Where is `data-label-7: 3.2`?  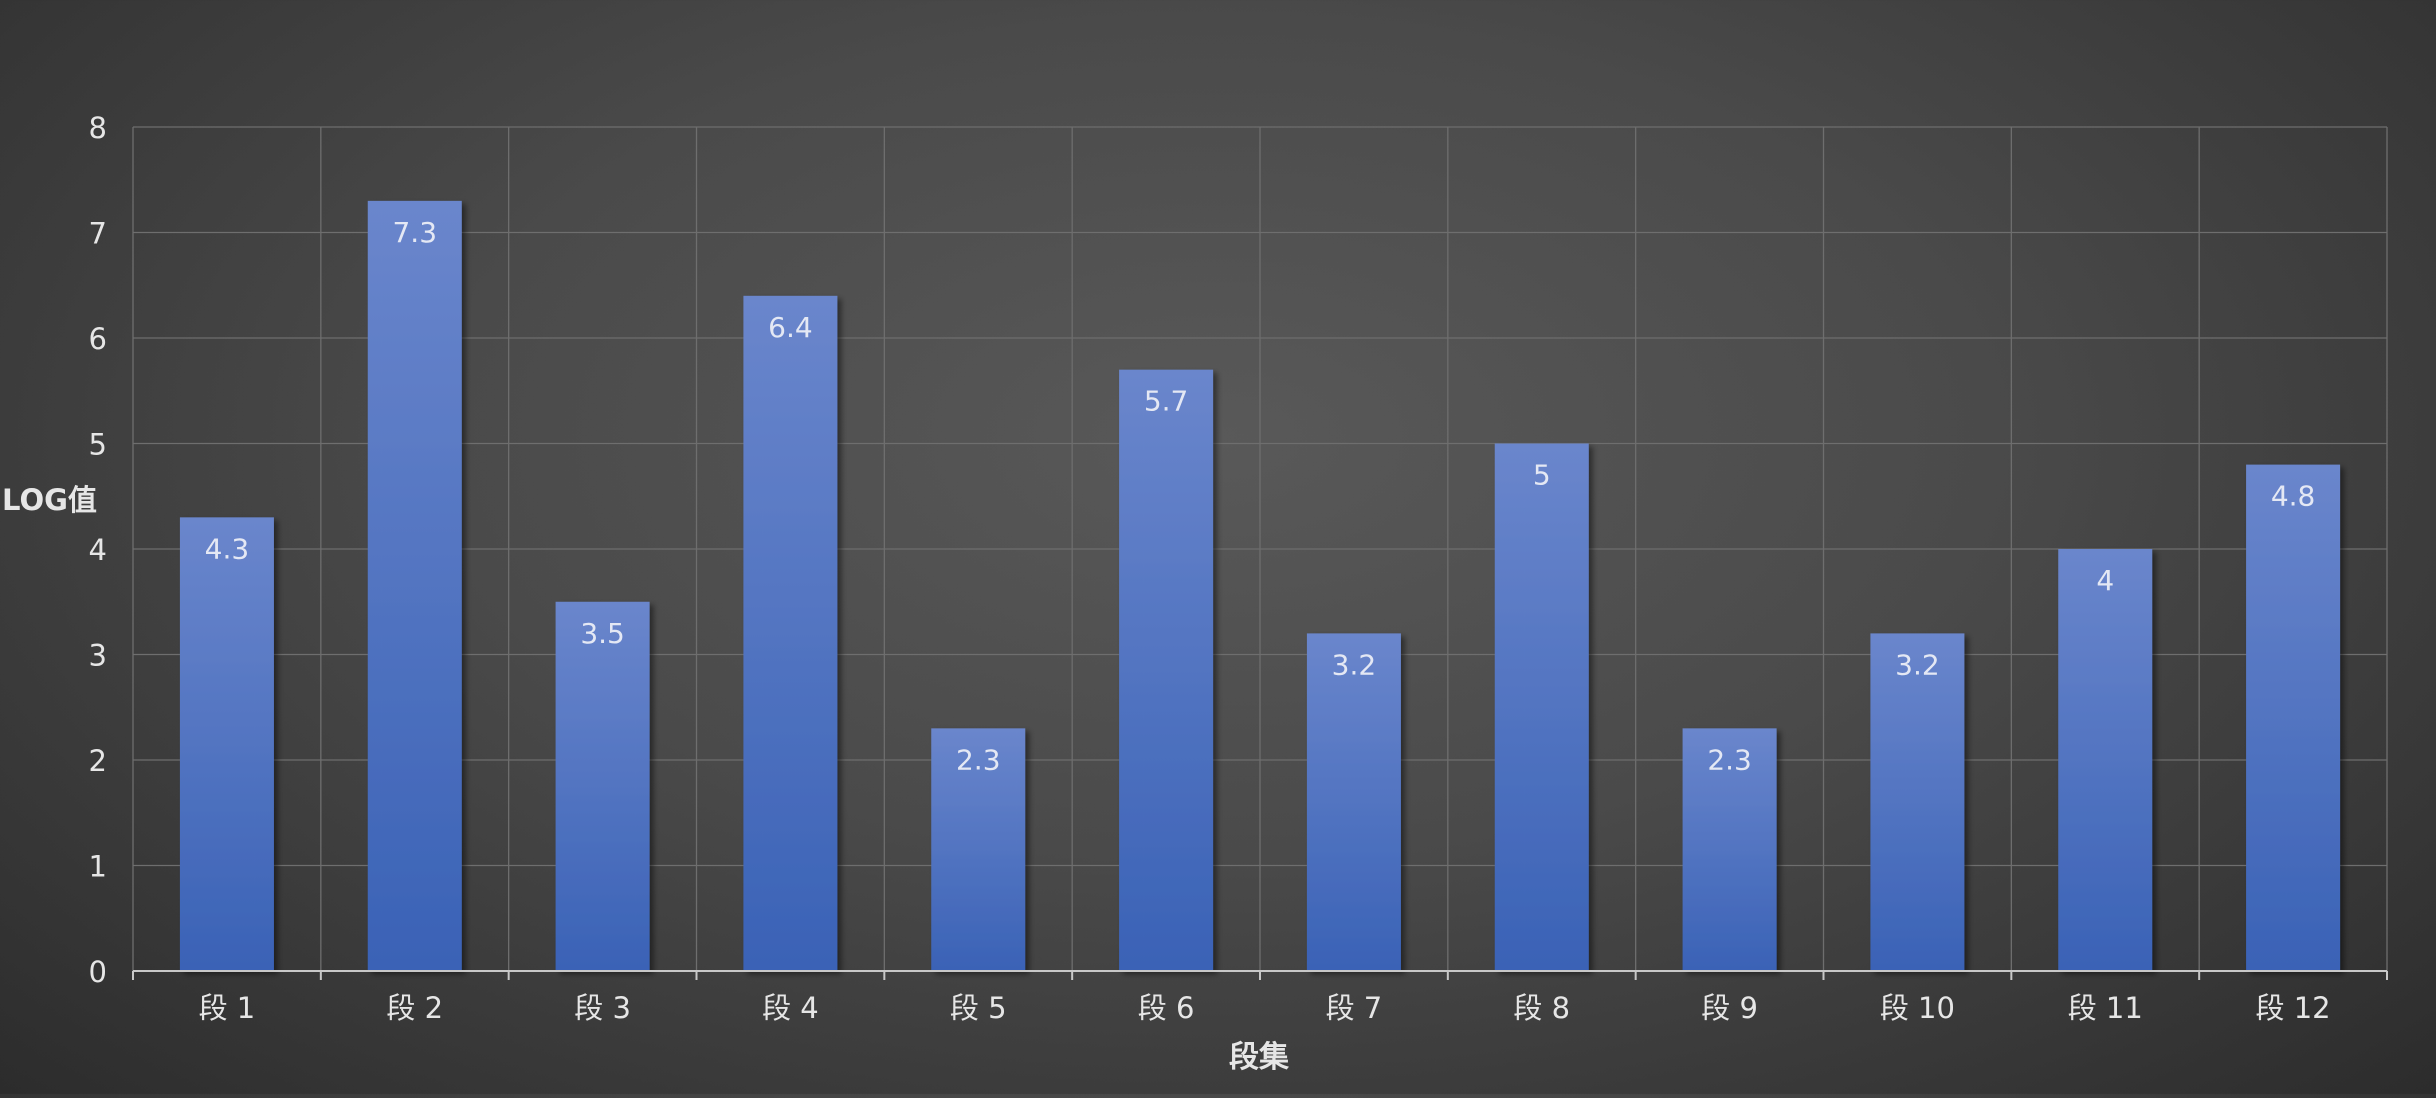
data-label-7: 3.2 is located at coordinates (1354, 664).